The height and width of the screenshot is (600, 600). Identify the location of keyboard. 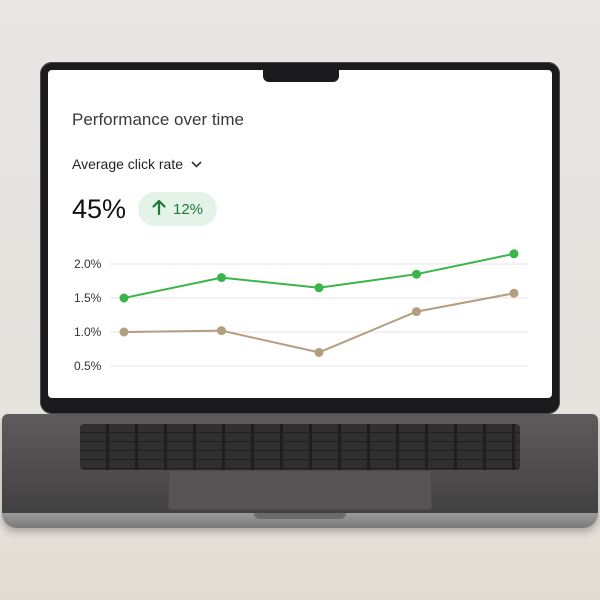
(300, 447).